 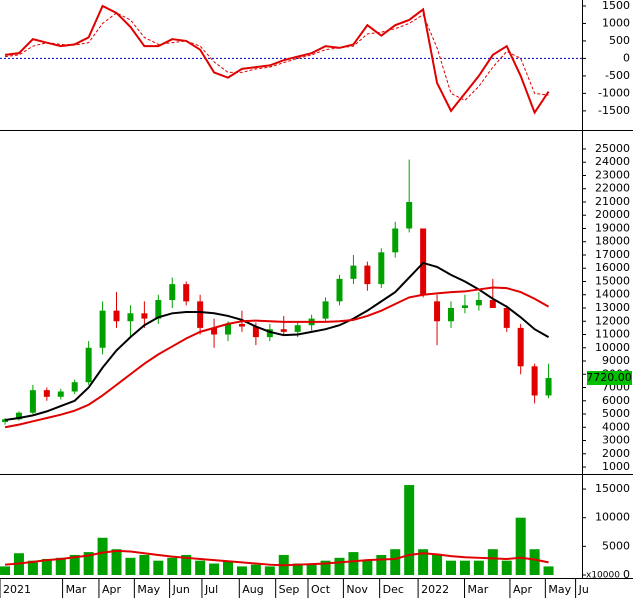 What do you see at coordinates (612, 188) in the screenshot?
I see `y-tick-label: 22000` at bounding box center [612, 188].